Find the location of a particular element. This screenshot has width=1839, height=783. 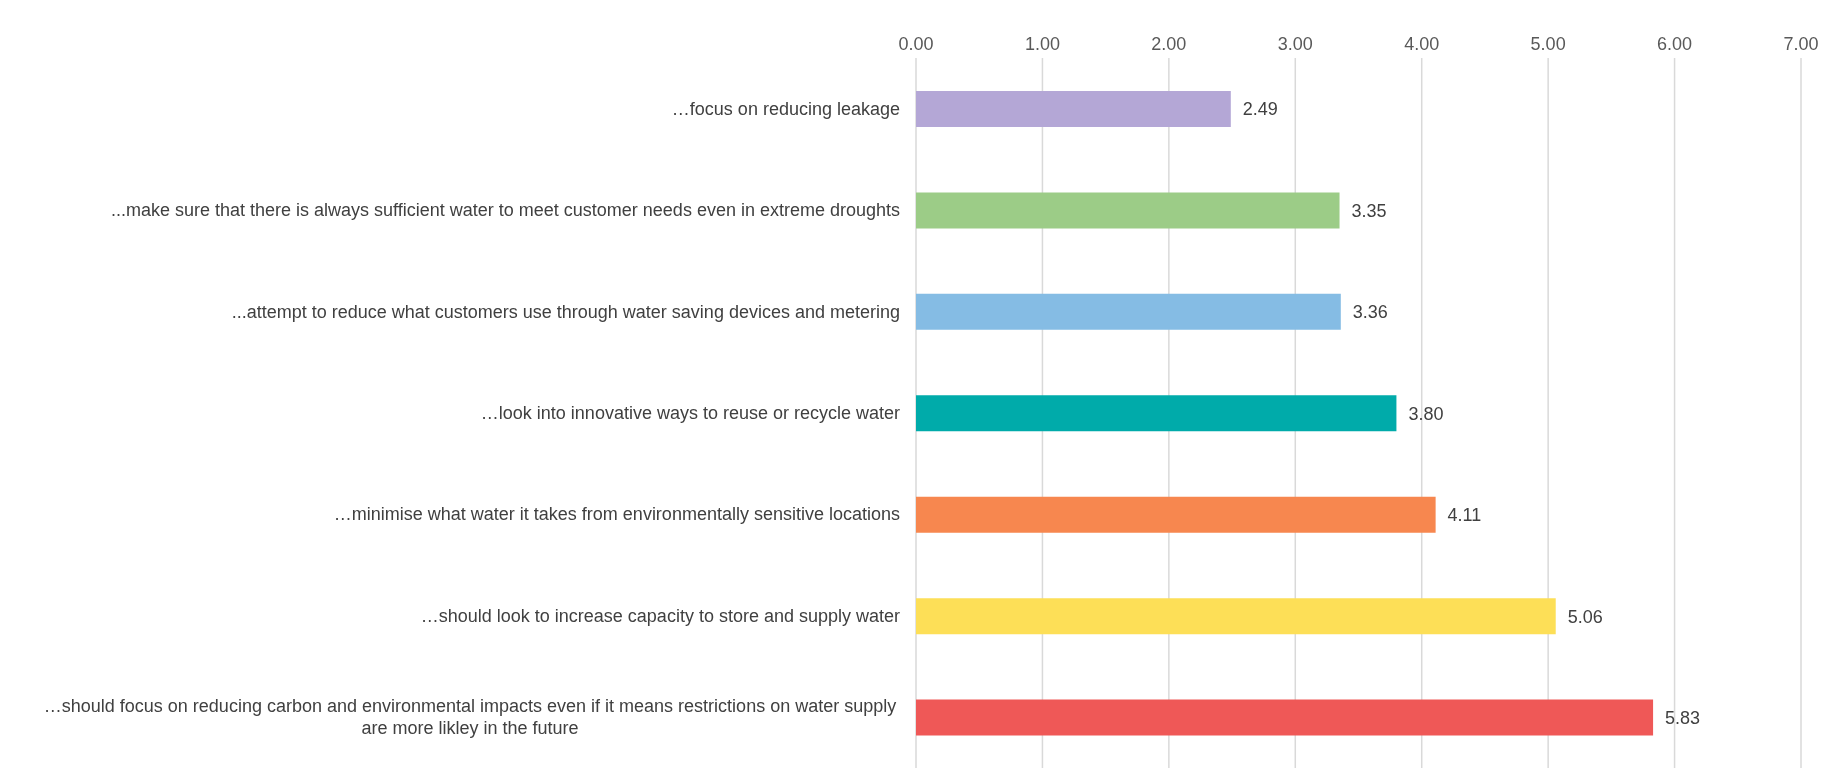

x-tick-label: 3.00 is located at coordinates (1295, 44).